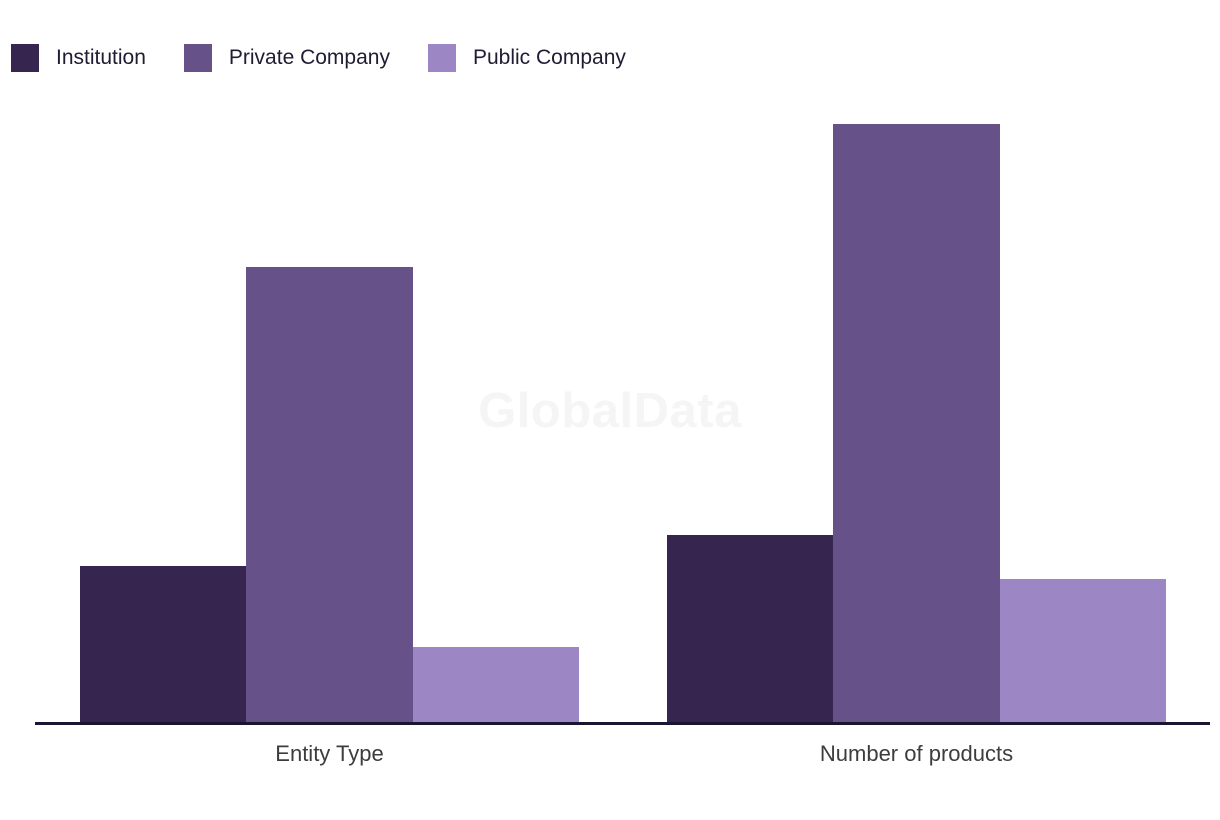 The image size is (1220, 820). What do you see at coordinates (1083, 650) in the screenshot?
I see `bar-public-company-number-of-products` at bounding box center [1083, 650].